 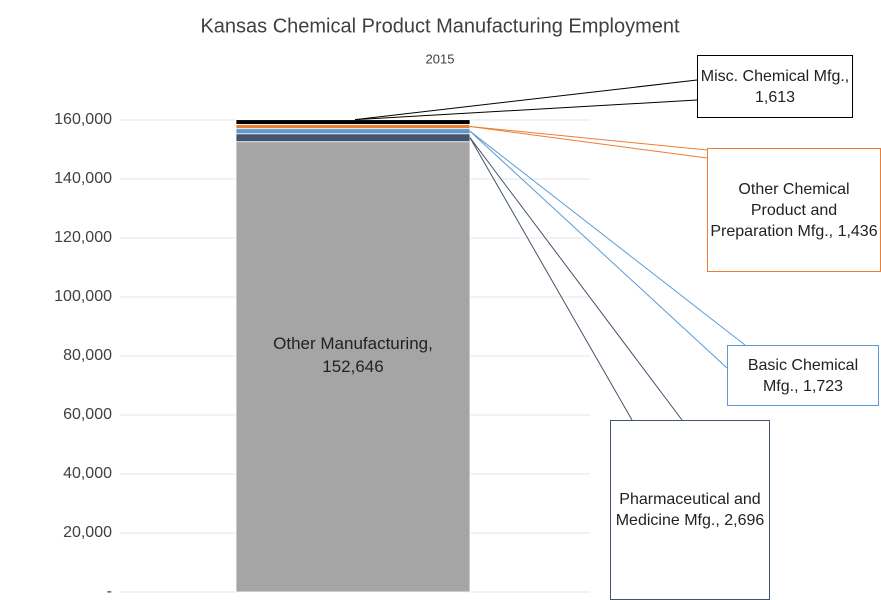 What do you see at coordinates (857, 231) in the screenshot?
I see `label-value: 1,436` at bounding box center [857, 231].